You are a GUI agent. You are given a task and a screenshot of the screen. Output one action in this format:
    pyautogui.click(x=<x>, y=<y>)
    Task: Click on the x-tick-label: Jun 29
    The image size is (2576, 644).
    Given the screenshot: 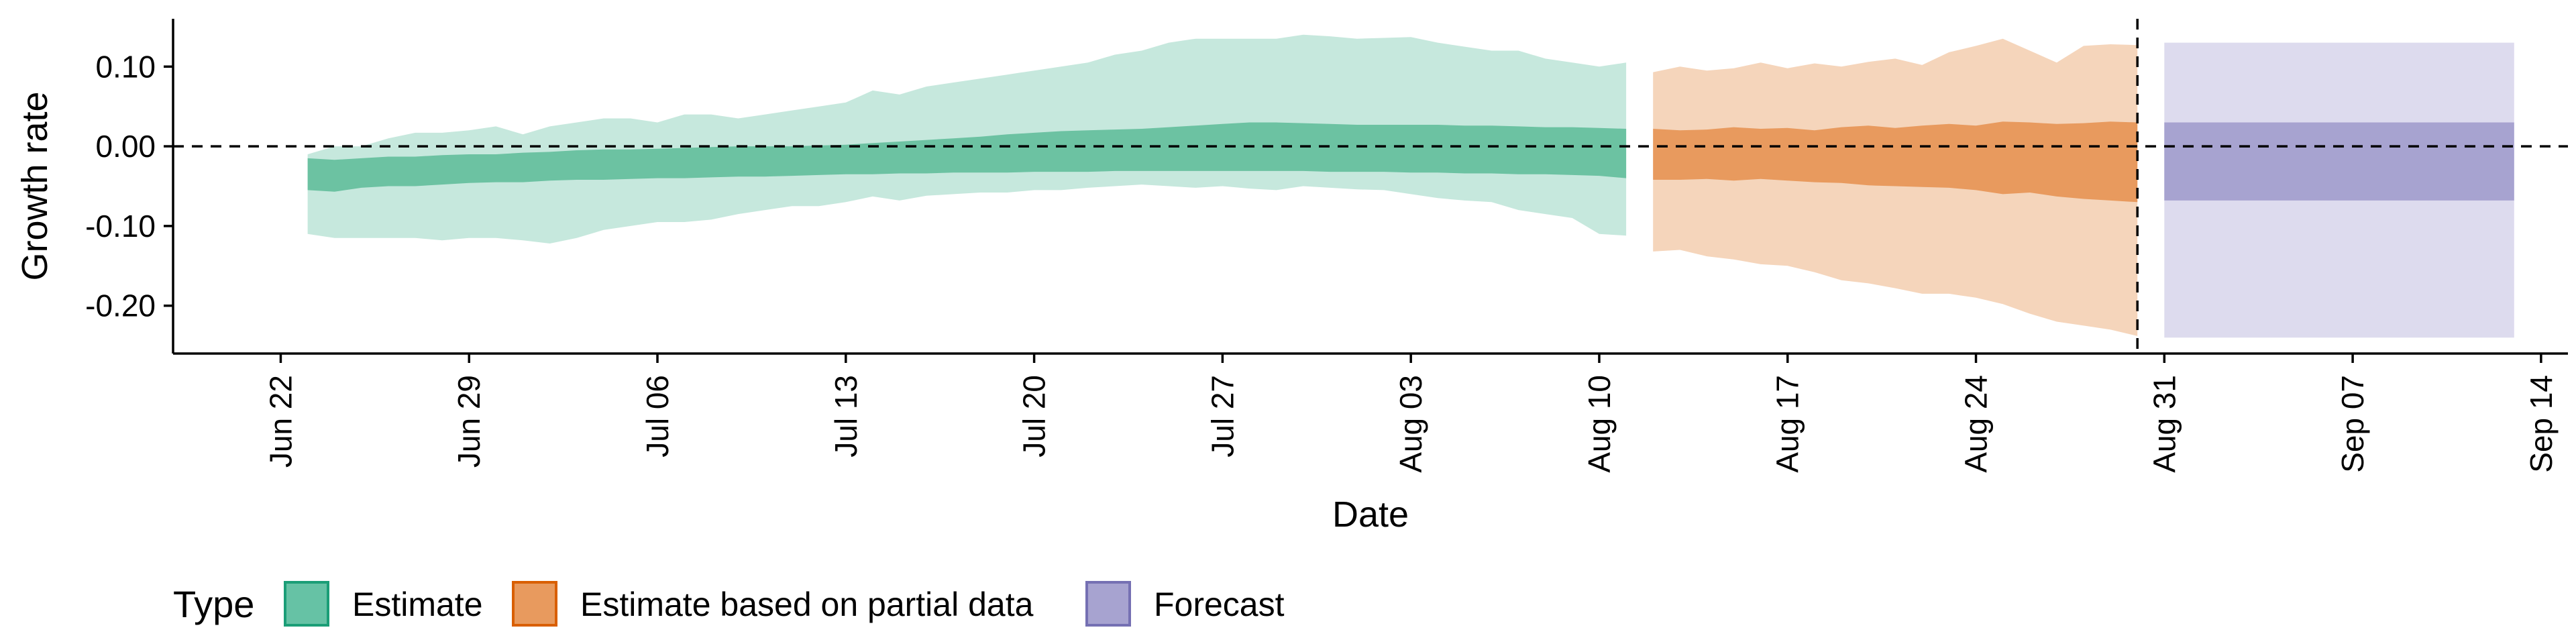 What is the action you would take?
    pyautogui.click(x=468, y=421)
    